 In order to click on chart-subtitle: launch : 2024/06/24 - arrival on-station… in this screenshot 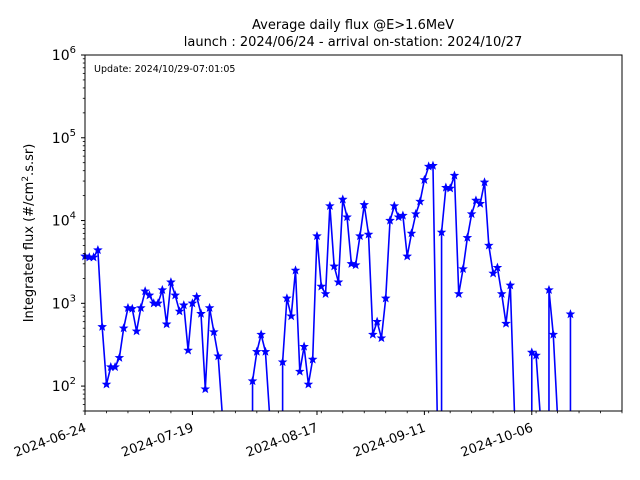, I will do `click(353, 42)`.